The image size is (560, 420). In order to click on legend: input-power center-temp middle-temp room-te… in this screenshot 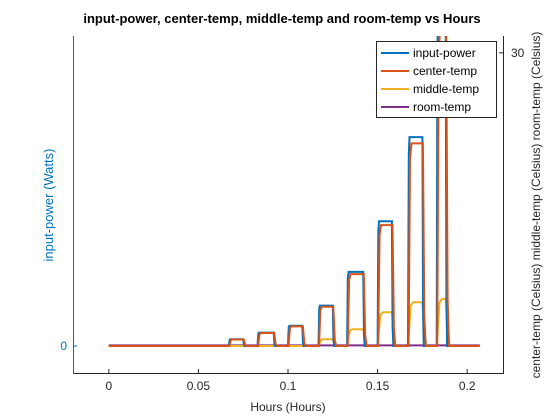, I will do `click(436, 79)`.